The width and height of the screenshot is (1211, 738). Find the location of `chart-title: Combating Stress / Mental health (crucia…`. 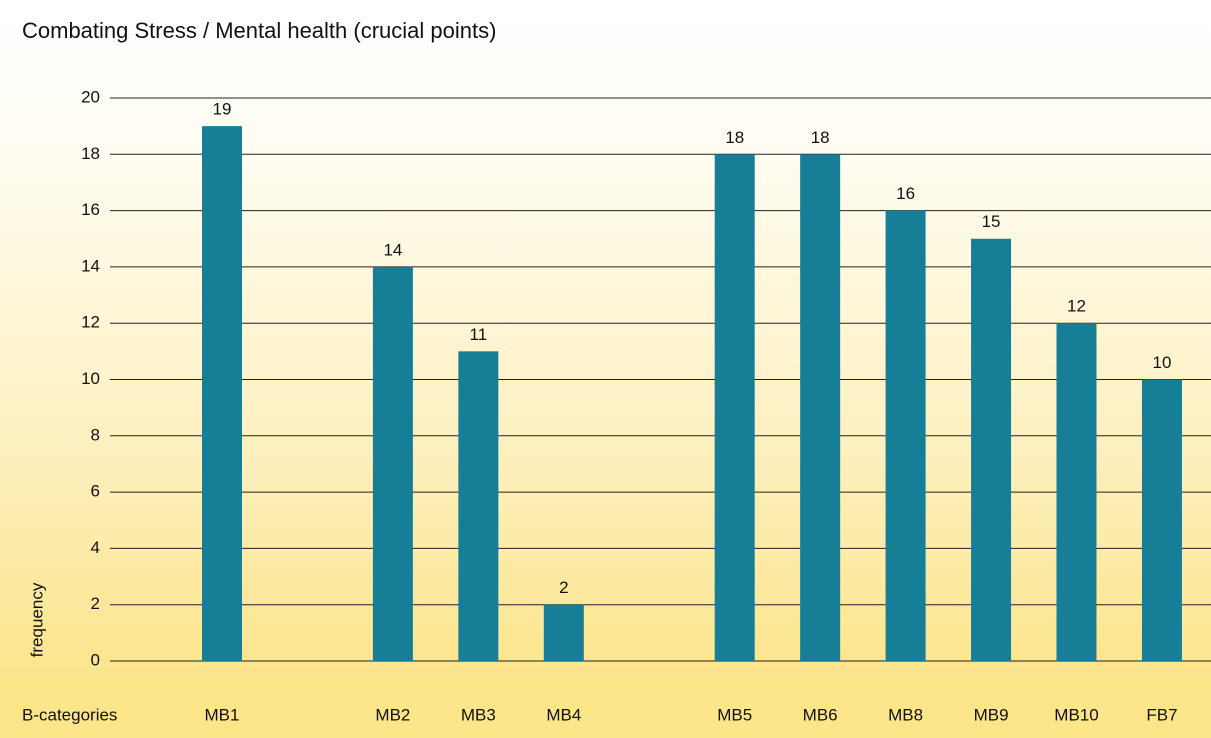

chart-title: Combating Stress / Mental health (crucia… is located at coordinates (259, 30).